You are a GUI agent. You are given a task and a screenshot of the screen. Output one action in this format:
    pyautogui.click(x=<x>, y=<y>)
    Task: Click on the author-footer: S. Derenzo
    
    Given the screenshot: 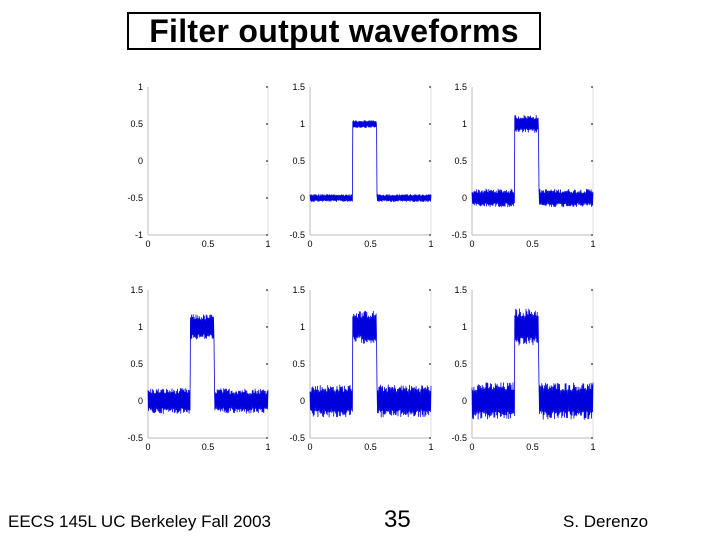 What is the action you would take?
    pyautogui.click(x=606, y=521)
    